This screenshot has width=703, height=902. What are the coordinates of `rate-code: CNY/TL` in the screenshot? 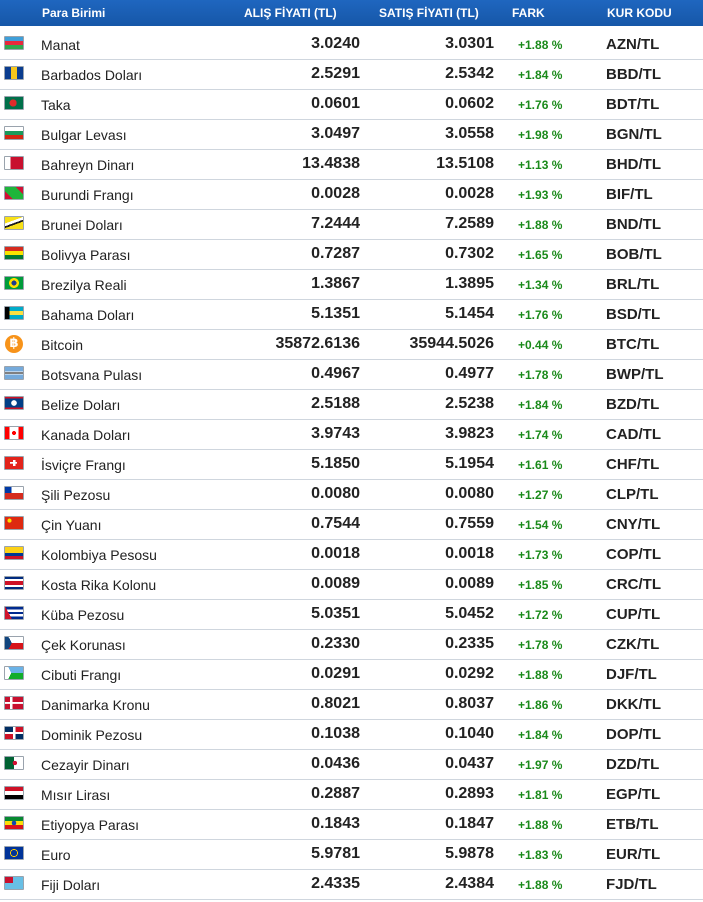 It's located at (633, 524).